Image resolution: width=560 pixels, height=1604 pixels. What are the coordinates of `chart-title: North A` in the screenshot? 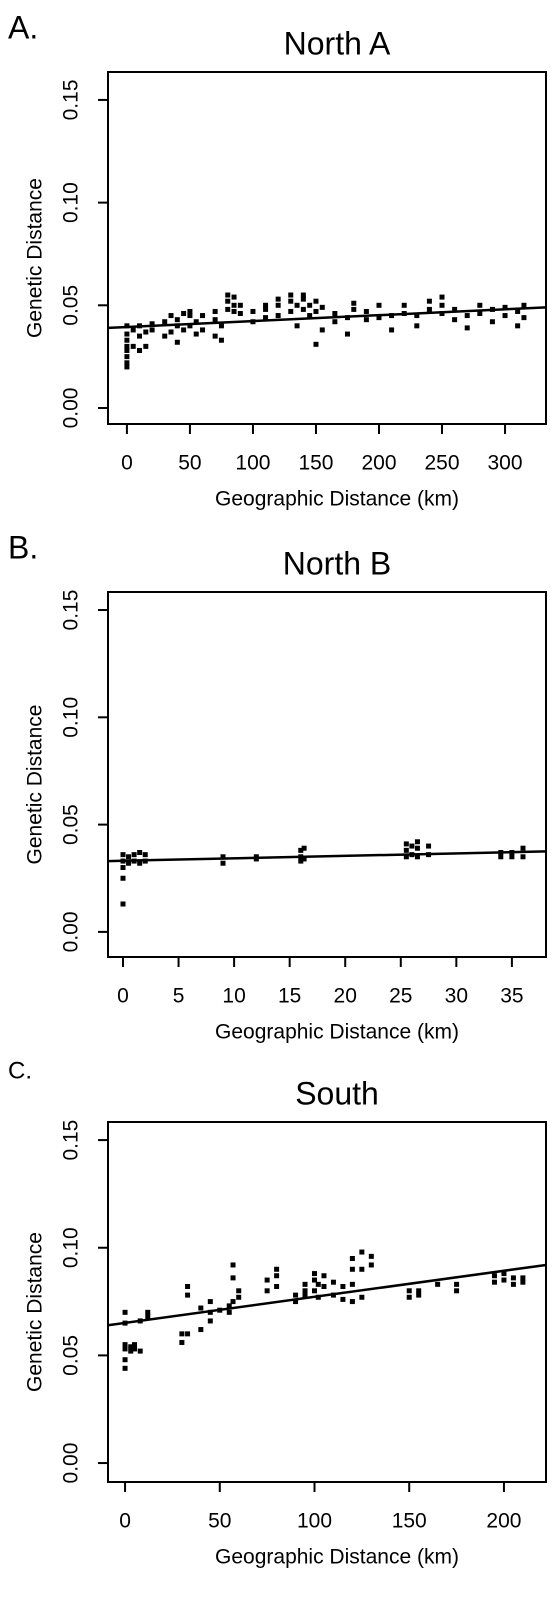 It's located at (337, 43).